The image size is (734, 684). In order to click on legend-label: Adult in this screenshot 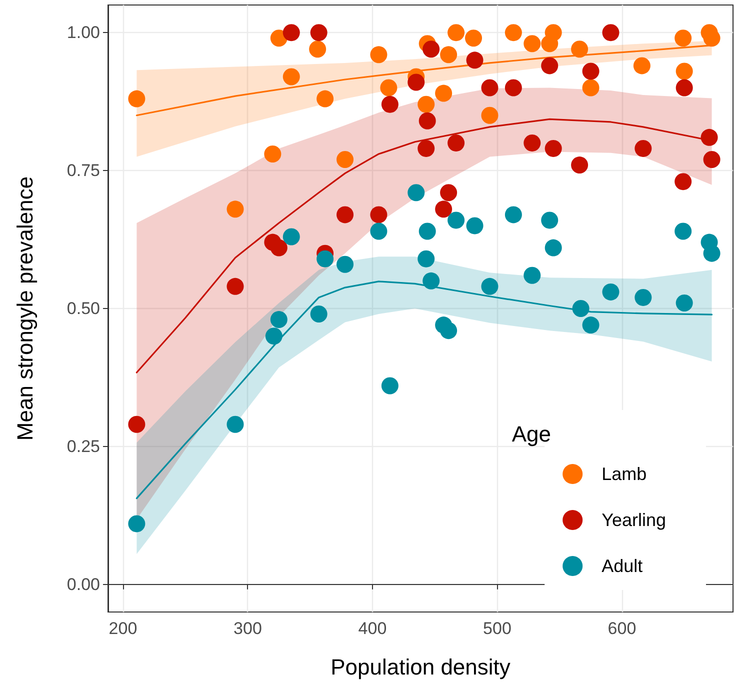, I will do `click(622, 566)`.